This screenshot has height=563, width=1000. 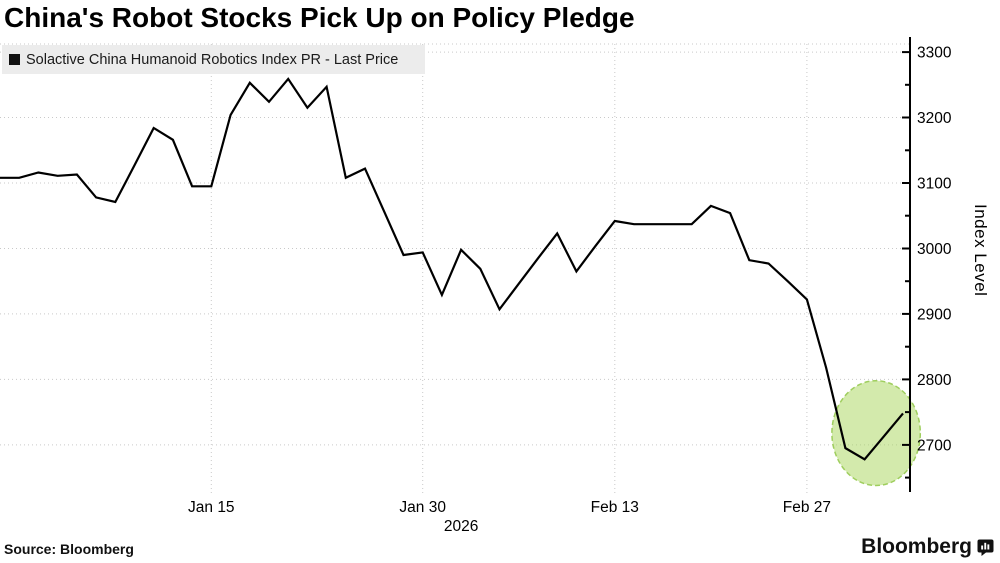 What do you see at coordinates (422, 507) in the screenshot?
I see `x-tick-label: Jan 30` at bounding box center [422, 507].